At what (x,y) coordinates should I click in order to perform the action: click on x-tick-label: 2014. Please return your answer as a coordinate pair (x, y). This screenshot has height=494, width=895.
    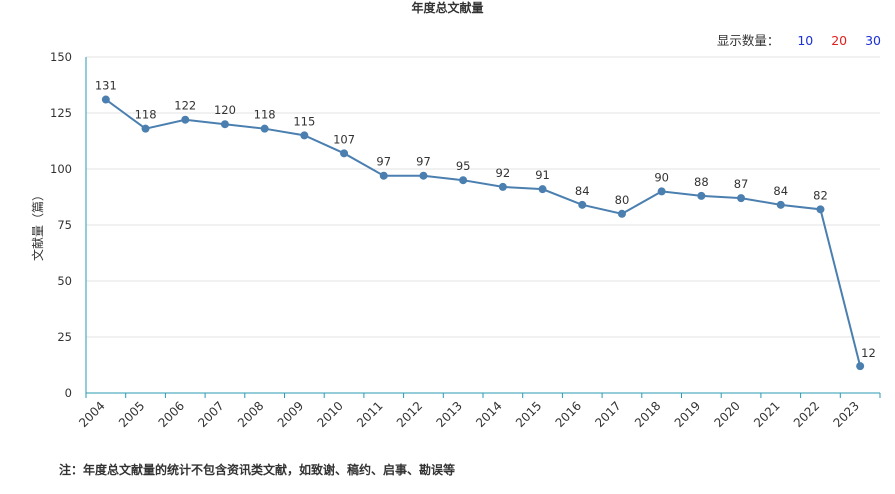
    Looking at the image, I should click on (488, 414).